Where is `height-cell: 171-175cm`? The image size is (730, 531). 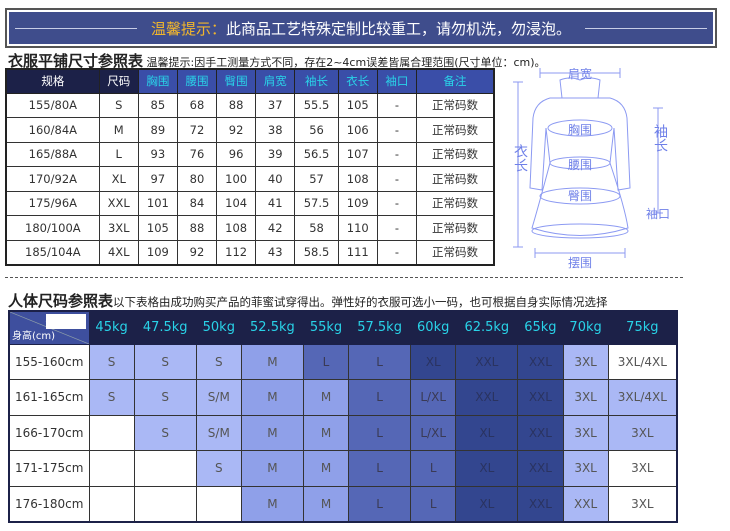 height-cell: 171-175cm is located at coordinates (49, 468).